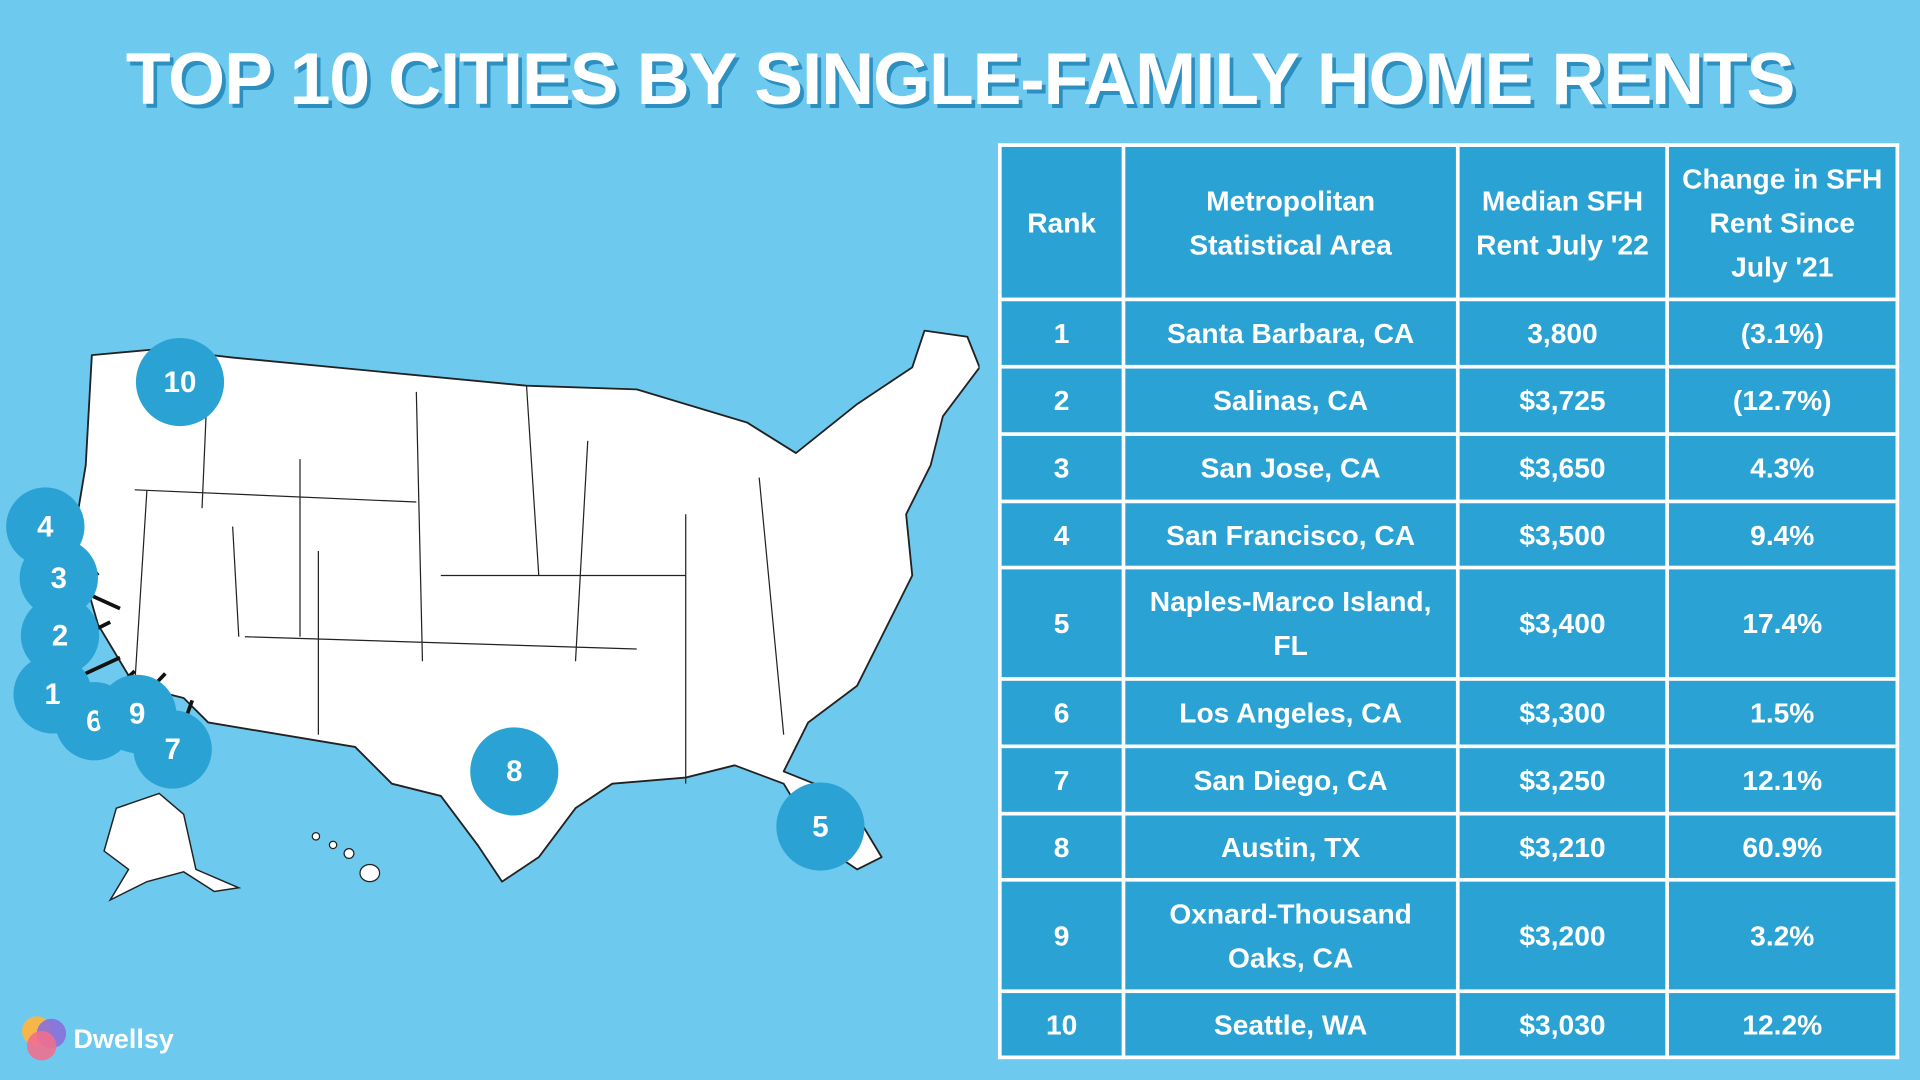 Image resolution: width=1920 pixels, height=1080 pixels. What do you see at coordinates (1562, 222) in the screenshot?
I see `header-cell: Median SFH Rent July '22` at bounding box center [1562, 222].